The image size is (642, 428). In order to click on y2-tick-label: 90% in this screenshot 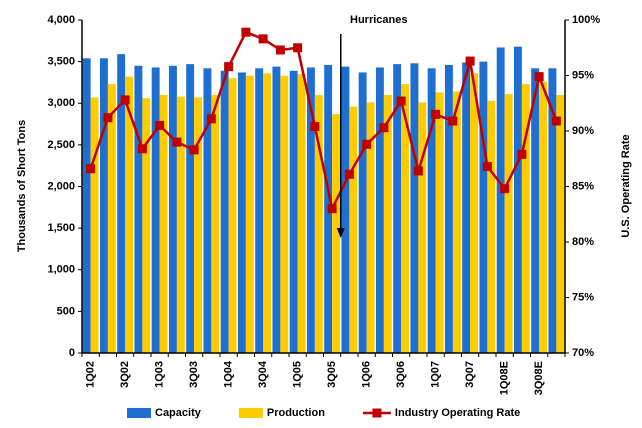, I will do `click(583, 131)`.